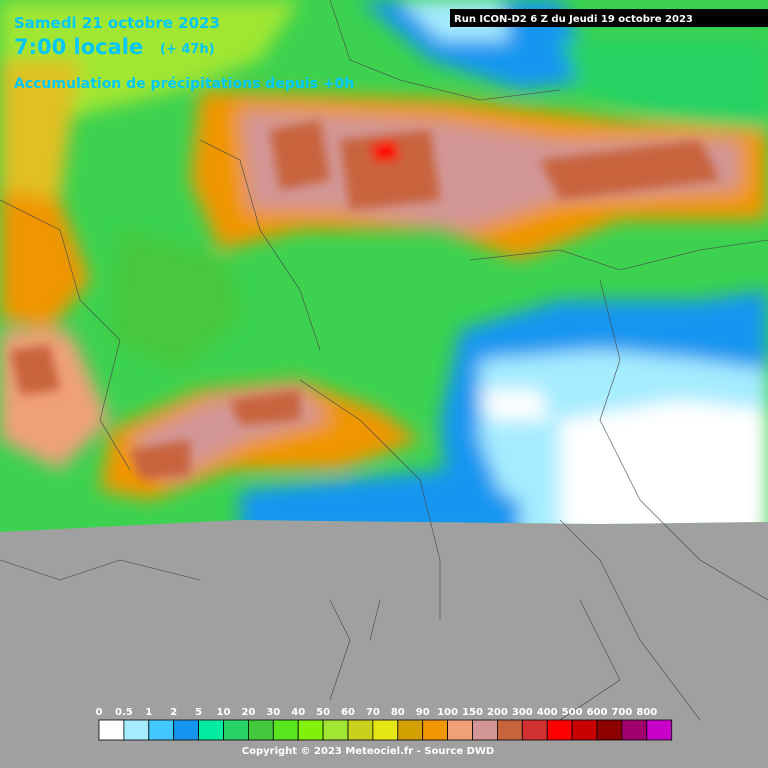 This screenshot has height=768, width=768. What do you see at coordinates (99, 712) in the screenshot?
I see `legend-label: 0` at bounding box center [99, 712].